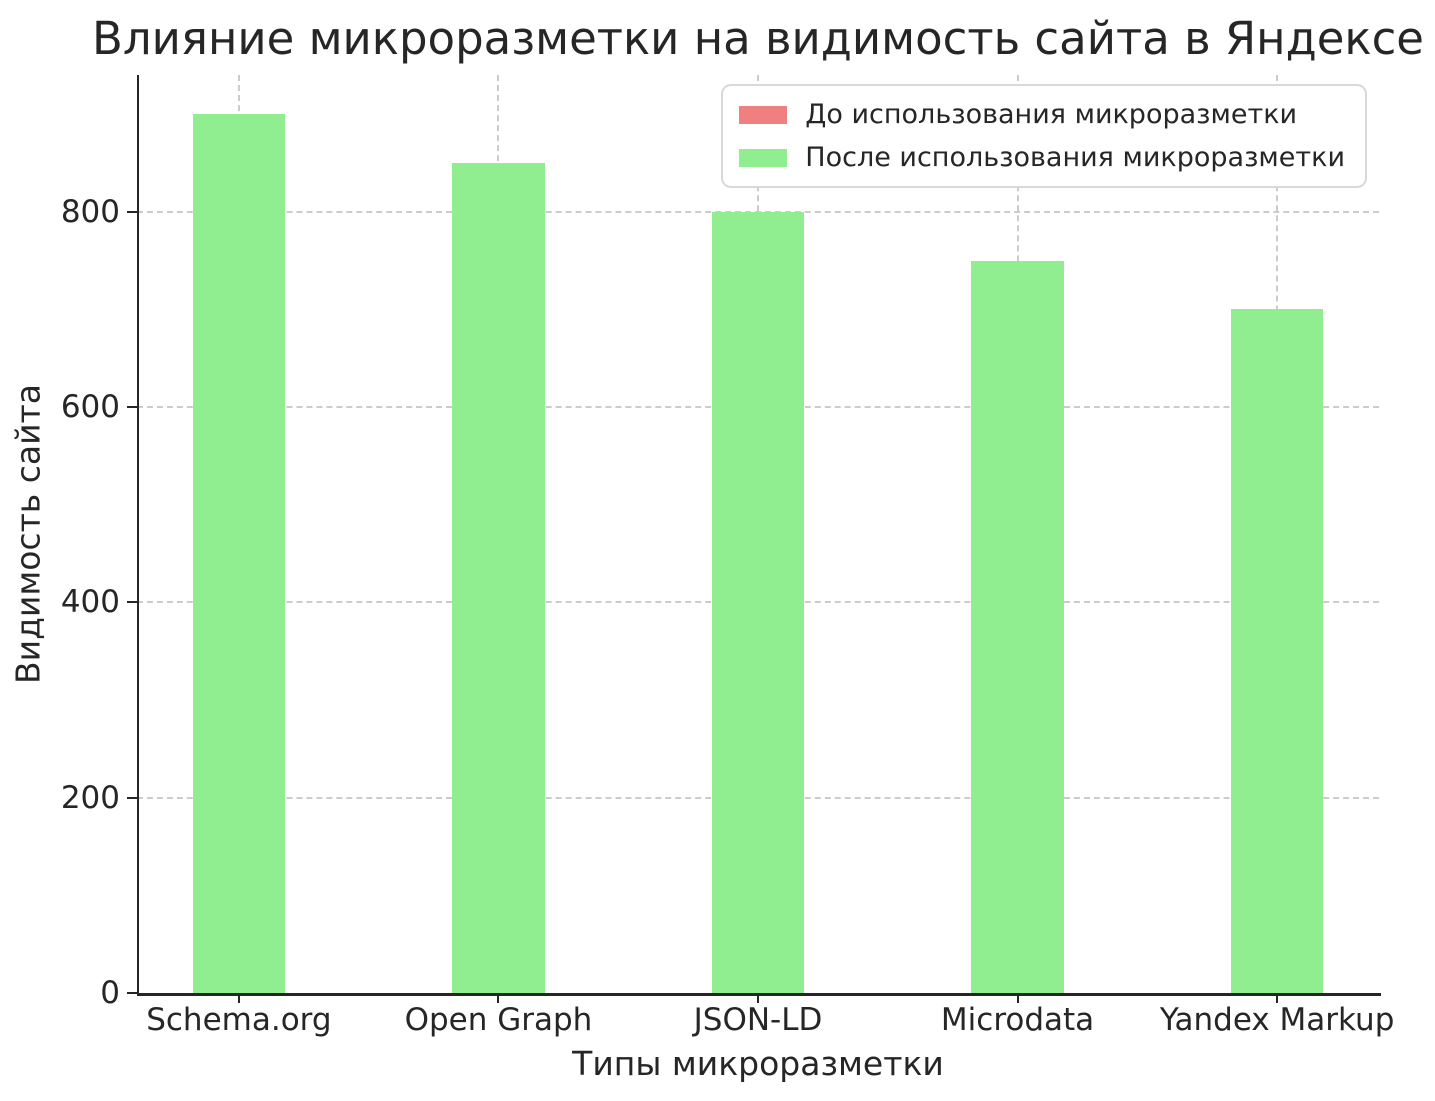 Image resolution: width=1435 pixels, height=1101 pixels. Describe the element at coordinates (1277, 1020) in the screenshot. I see `x-tick-label-yandex-markup: Yandex Markup` at that location.